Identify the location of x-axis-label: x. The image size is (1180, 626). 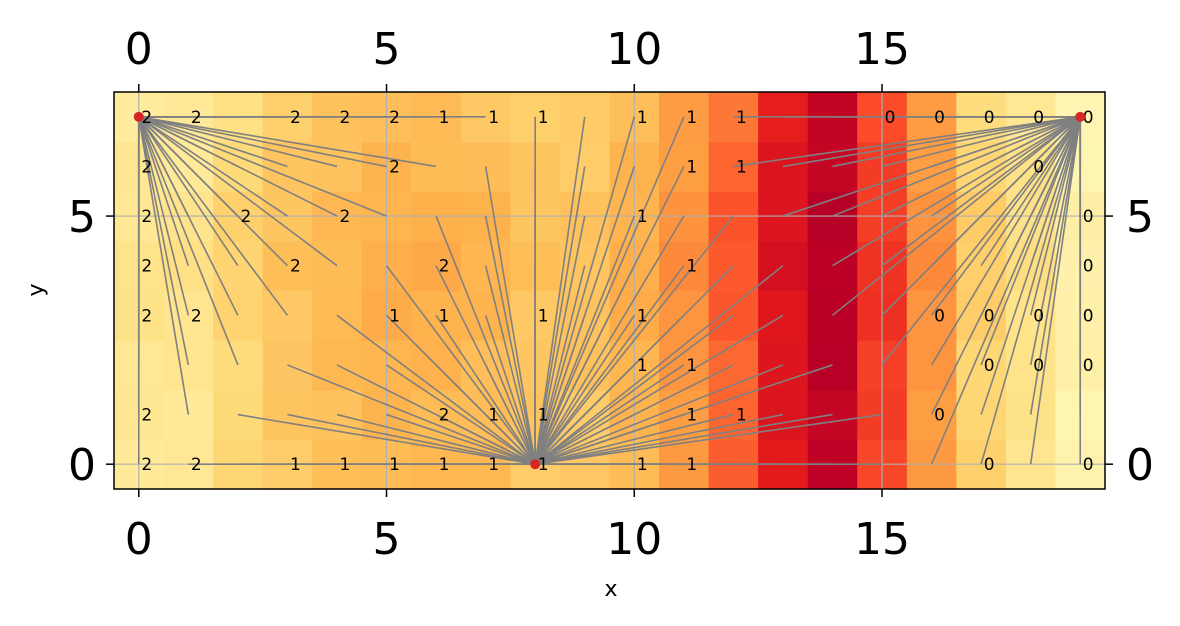
(610, 589).